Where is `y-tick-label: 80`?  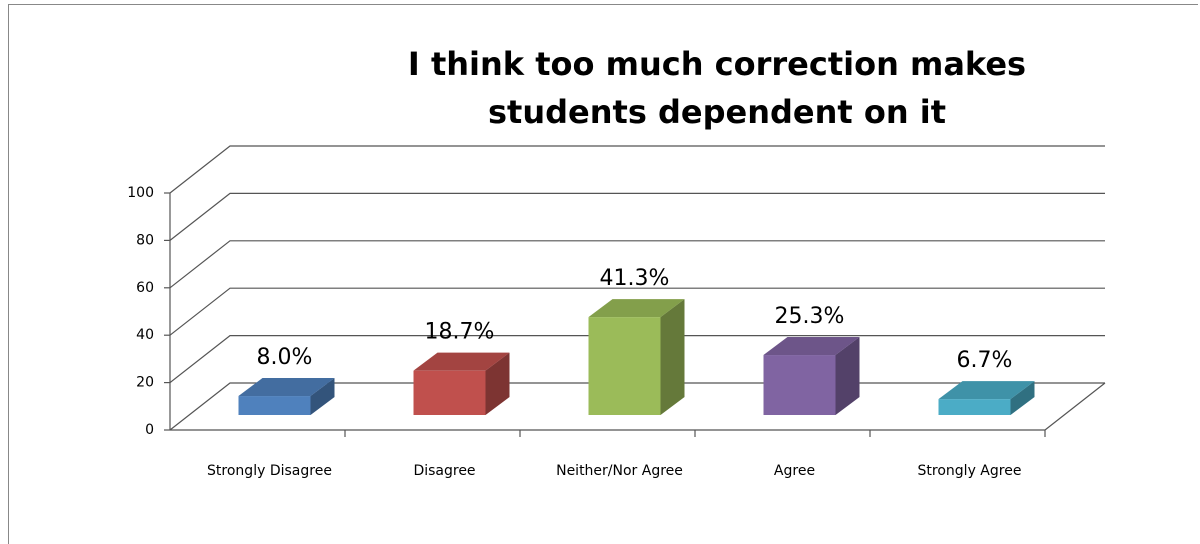
y-tick-label: 80 is located at coordinates (145, 240).